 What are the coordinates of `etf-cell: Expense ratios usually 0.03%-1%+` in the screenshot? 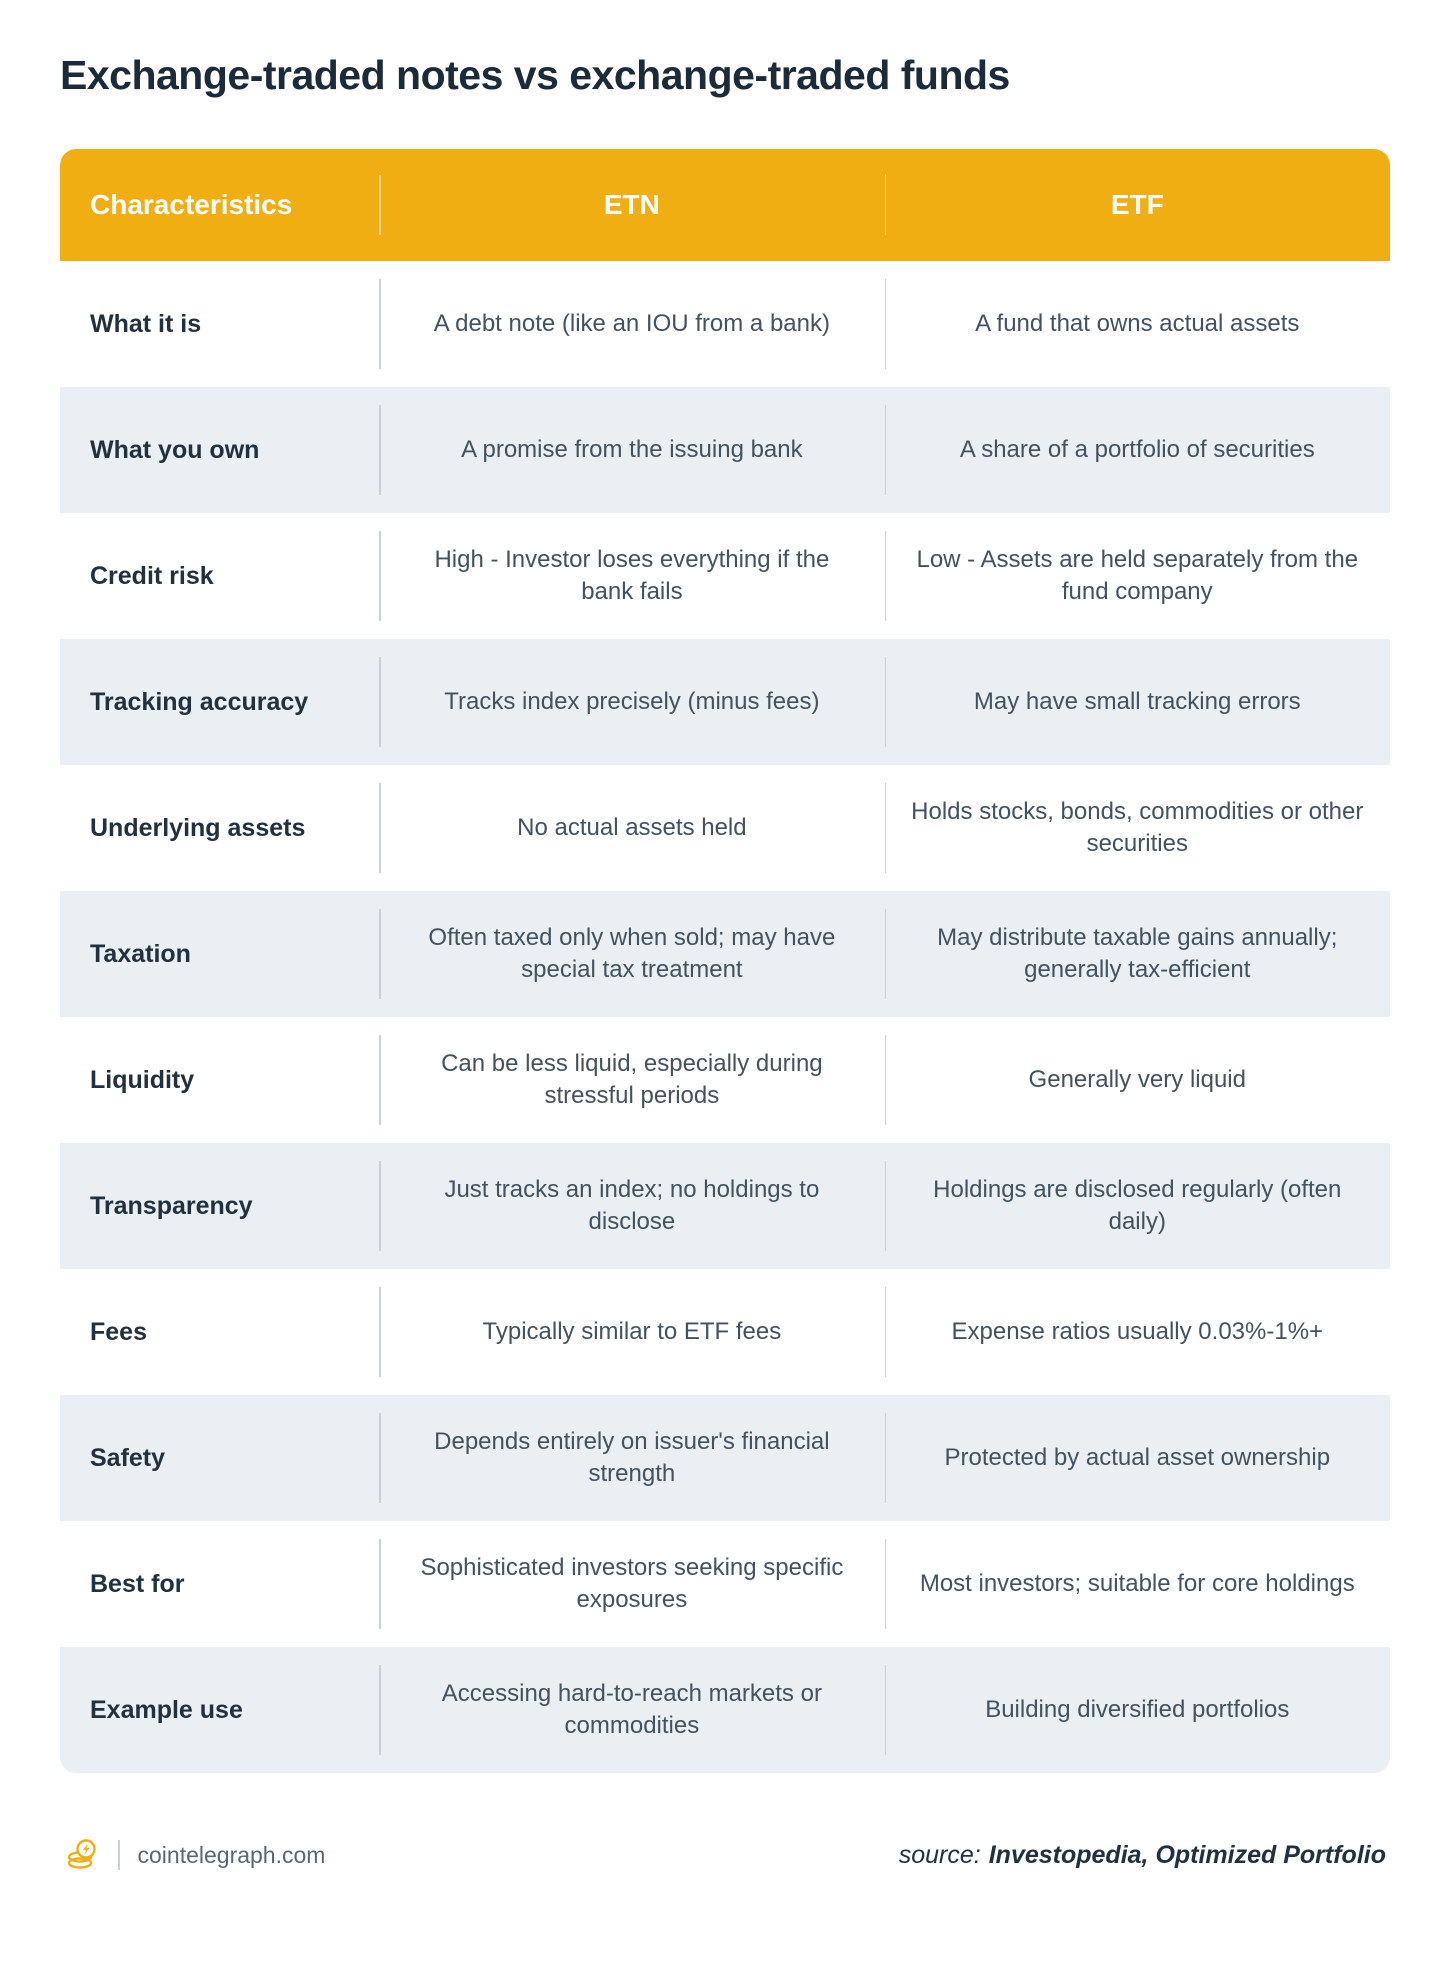 It's located at (1137, 1332).